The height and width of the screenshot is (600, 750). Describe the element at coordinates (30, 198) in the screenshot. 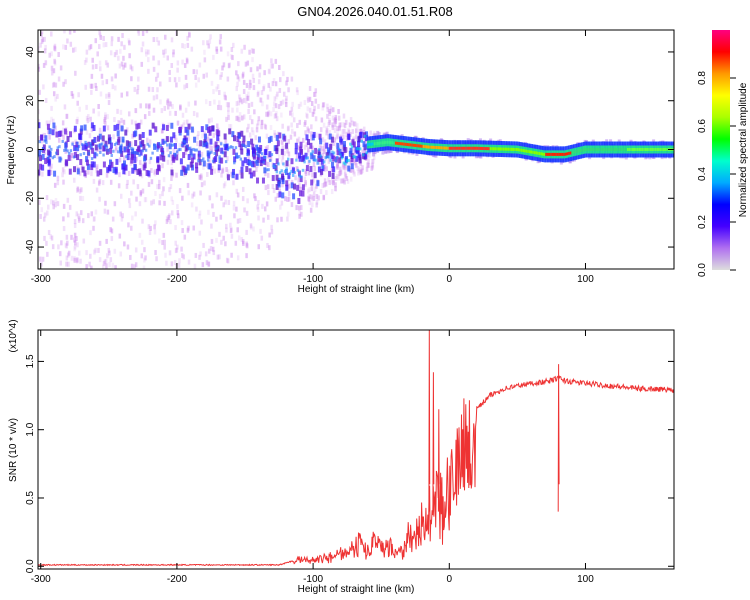

I see `y-tick-label: -20` at that location.